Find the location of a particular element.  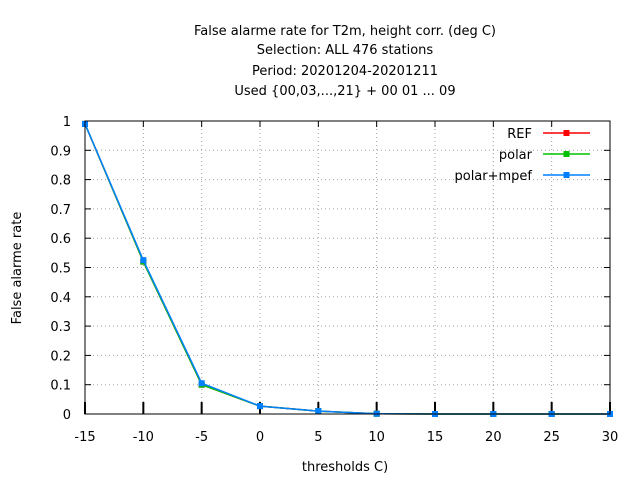

x-tick-labels: -15 -10 -5 0 5 10 15 20 25 30 is located at coordinates (346, 437).